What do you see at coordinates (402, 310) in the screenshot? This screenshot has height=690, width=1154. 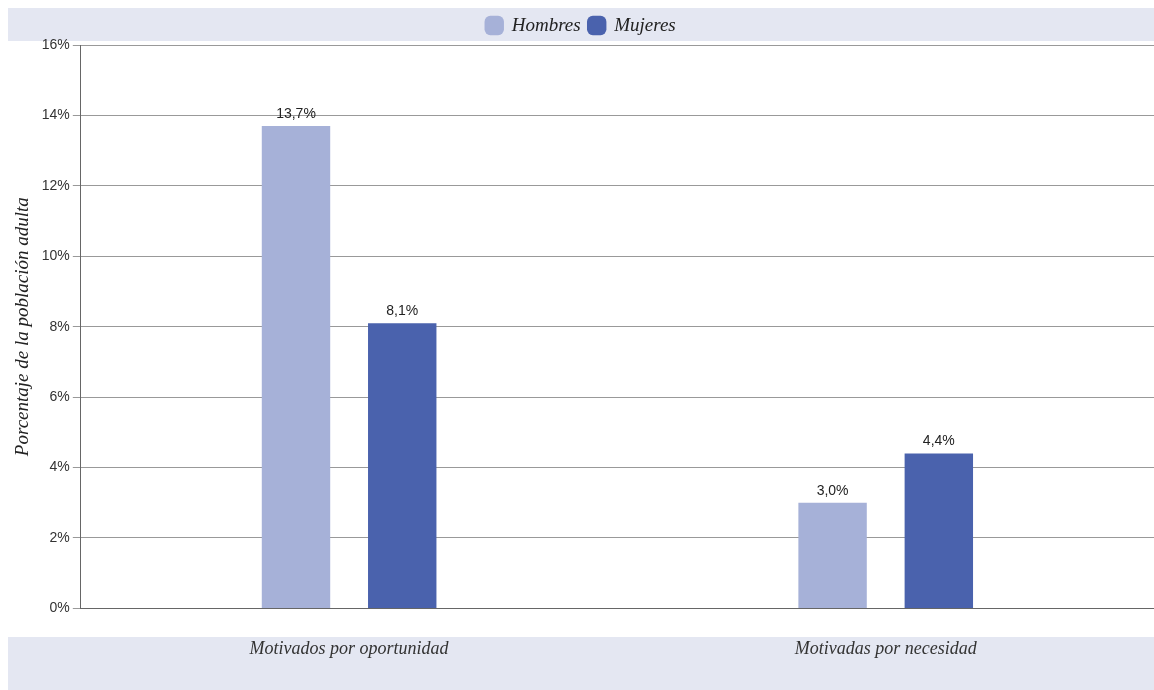 I see `data-label: 8,1%` at bounding box center [402, 310].